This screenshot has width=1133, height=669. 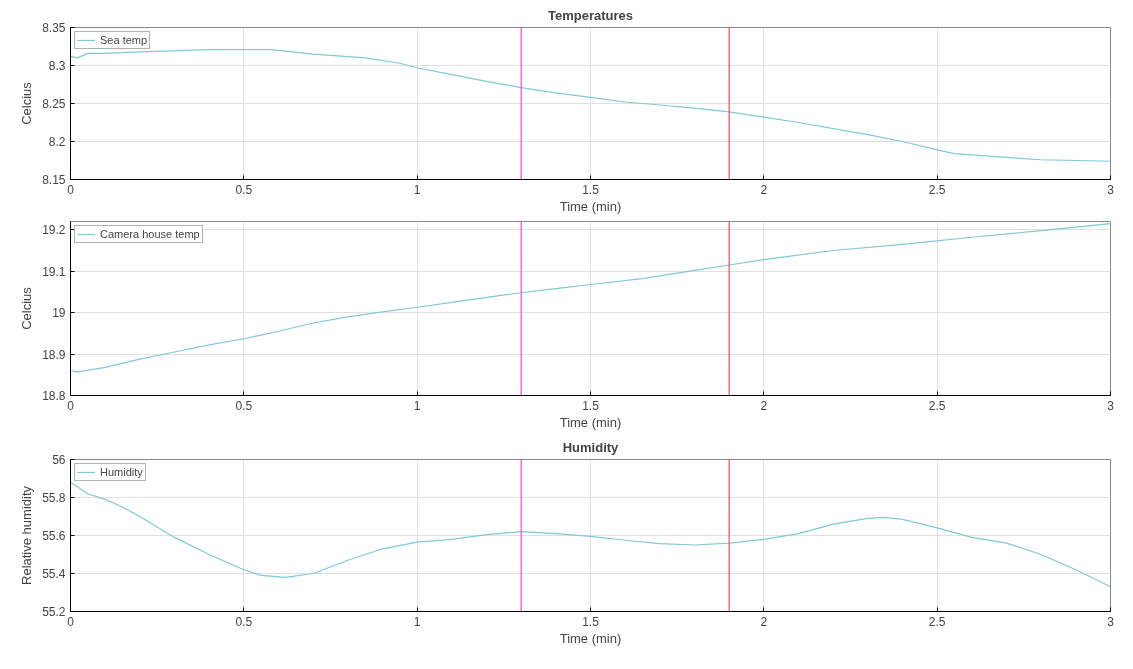 I want to click on chart-title: Temperatures, so click(x=590, y=15).